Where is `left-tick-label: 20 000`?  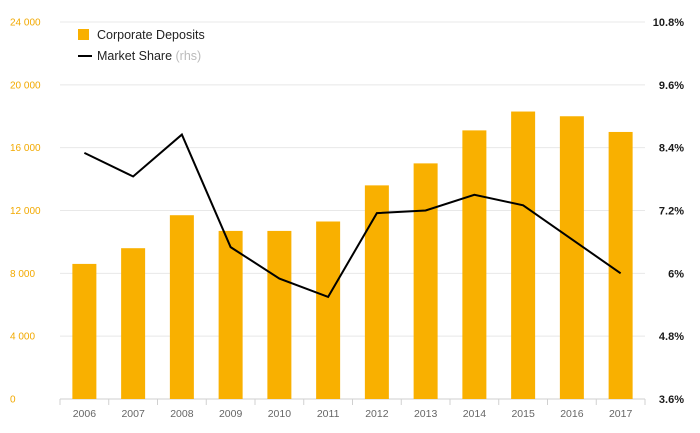
left-tick-label: 20 000 is located at coordinates (25, 85).